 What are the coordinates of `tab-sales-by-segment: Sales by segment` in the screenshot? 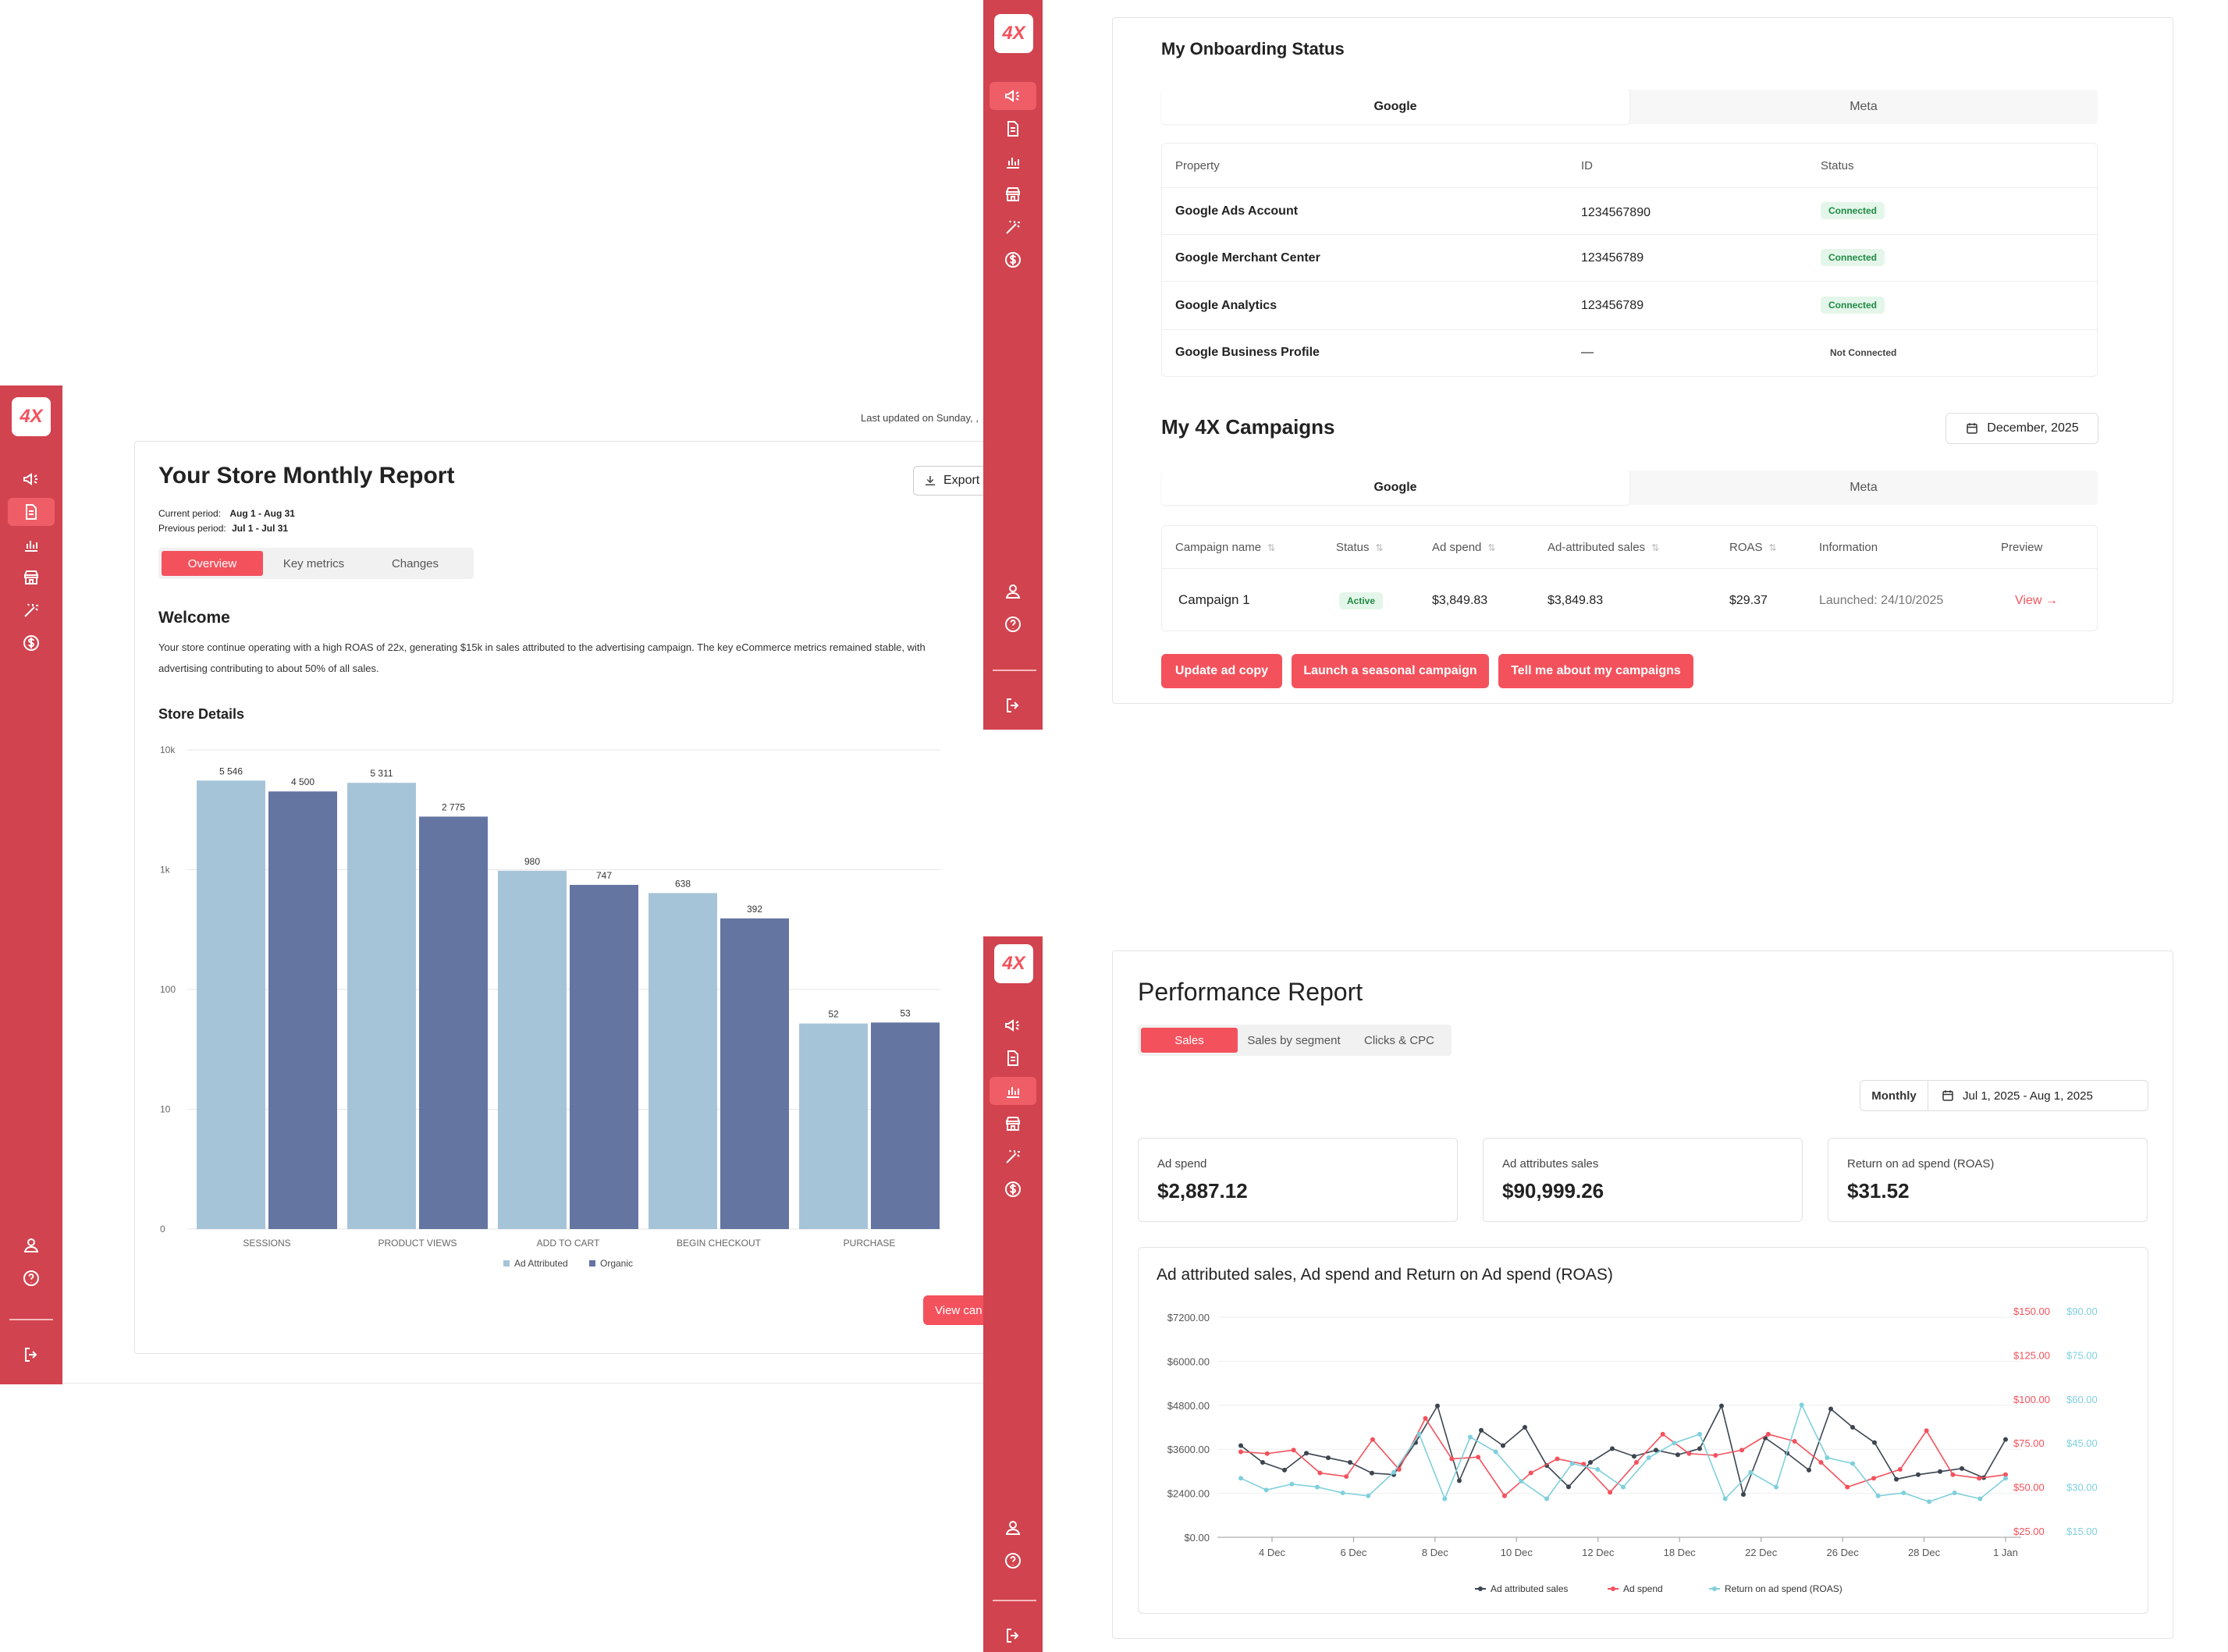 It's located at (1294, 1040).